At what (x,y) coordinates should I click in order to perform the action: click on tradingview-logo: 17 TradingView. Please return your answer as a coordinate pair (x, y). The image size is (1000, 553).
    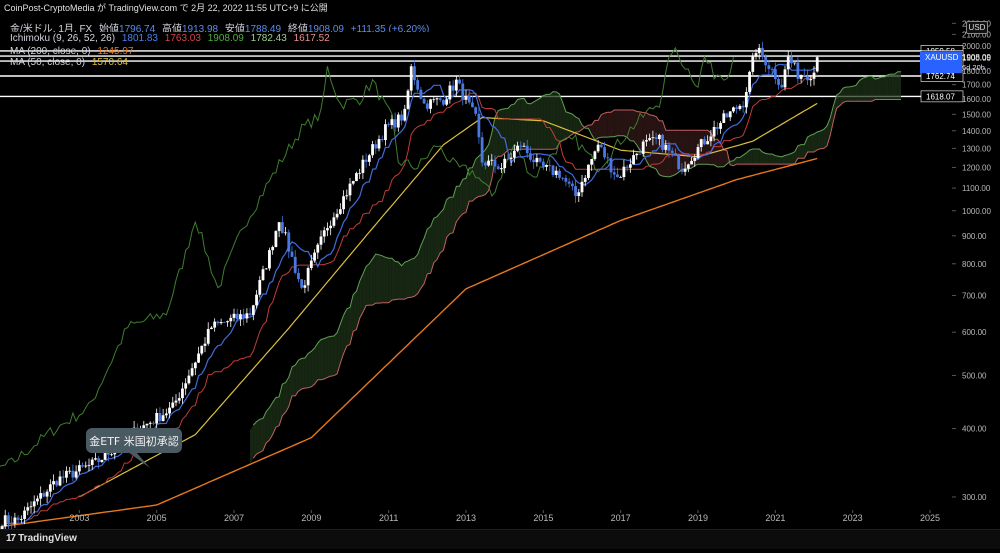
    Looking at the image, I should click on (41, 538).